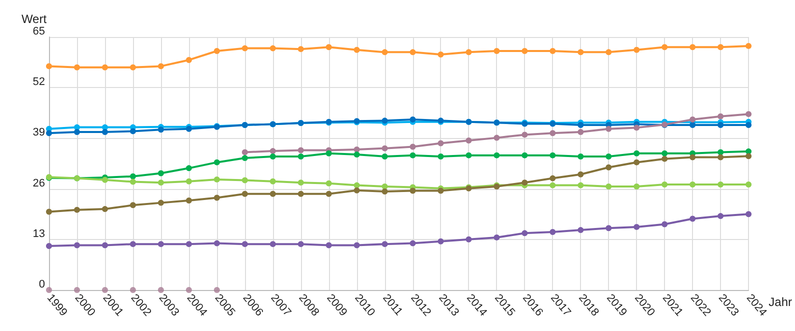 Image resolution: width=795 pixels, height=331 pixels. I want to click on y-tick-label: 39, so click(38, 132).